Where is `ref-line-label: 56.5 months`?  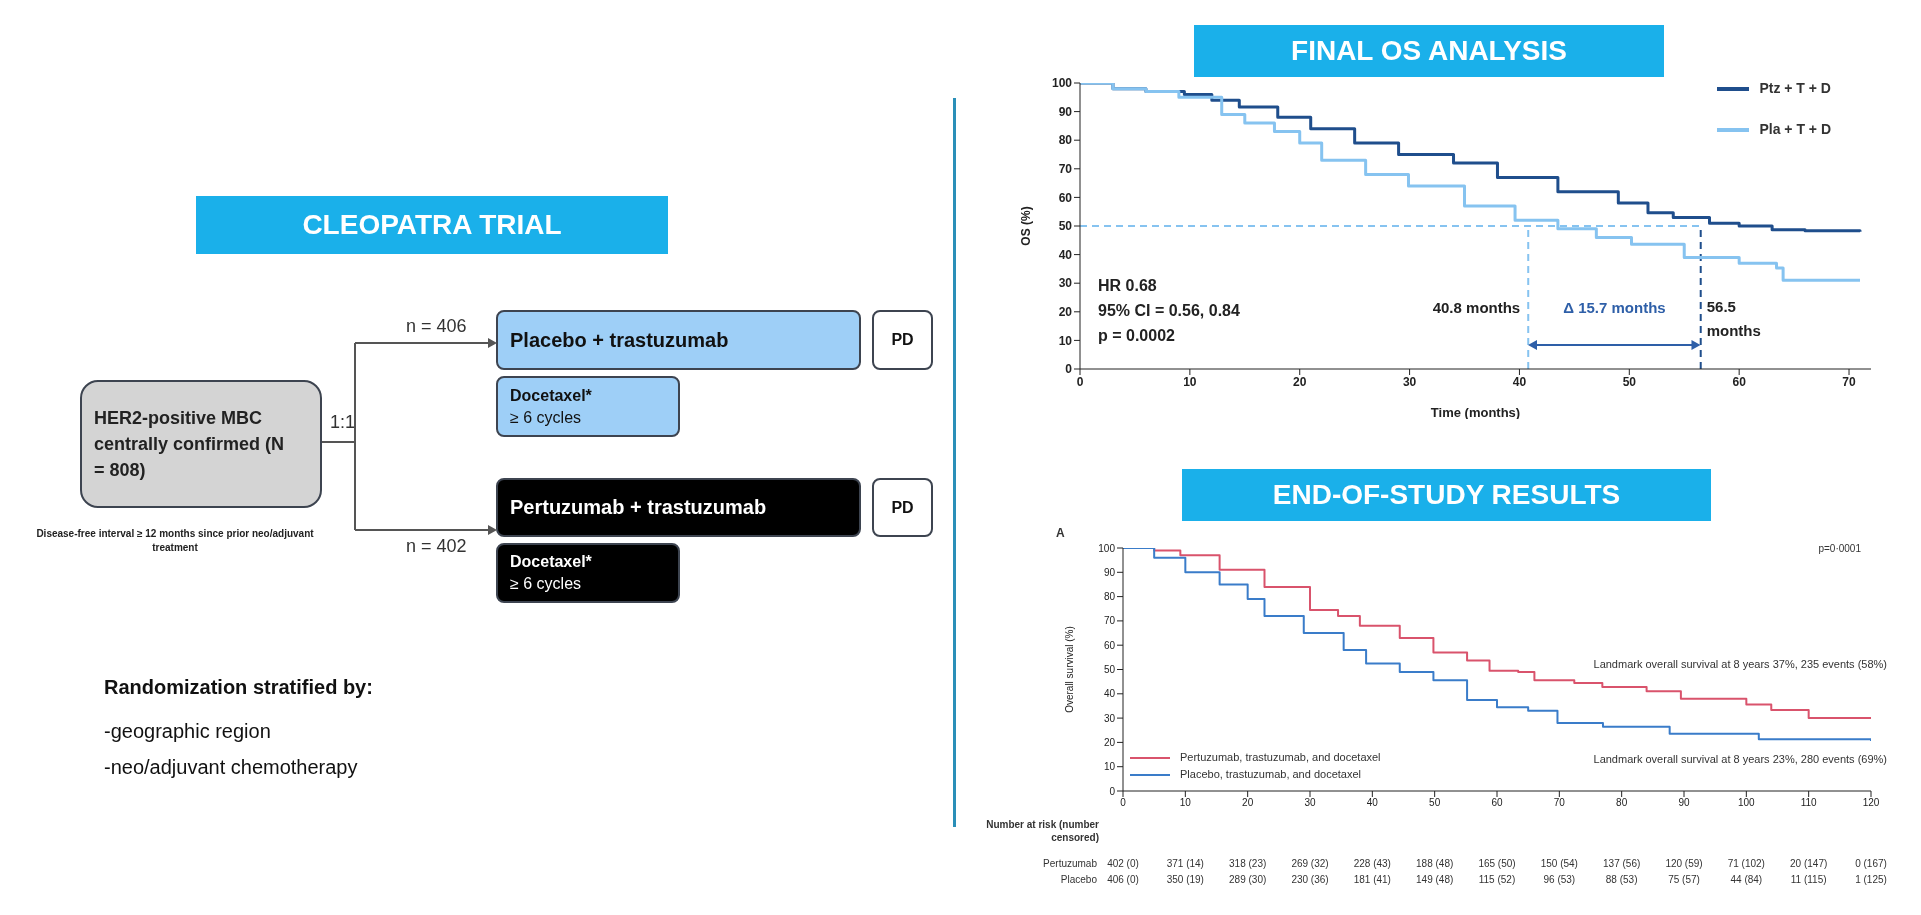 ref-line-label: 56.5 months is located at coordinates (1734, 319).